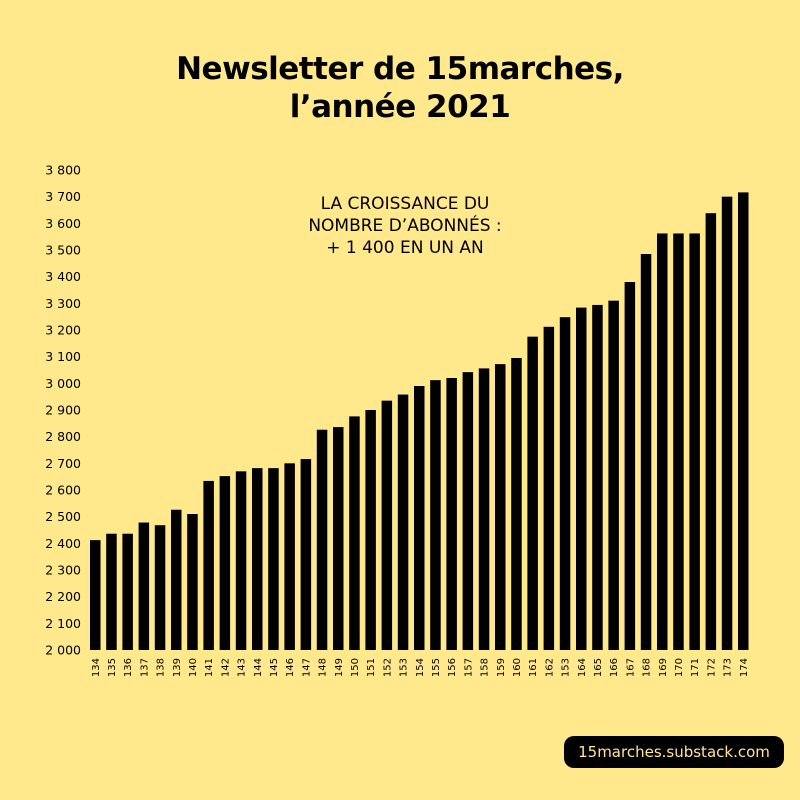  I want to click on x-tick-label: 142, so click(225, 667).